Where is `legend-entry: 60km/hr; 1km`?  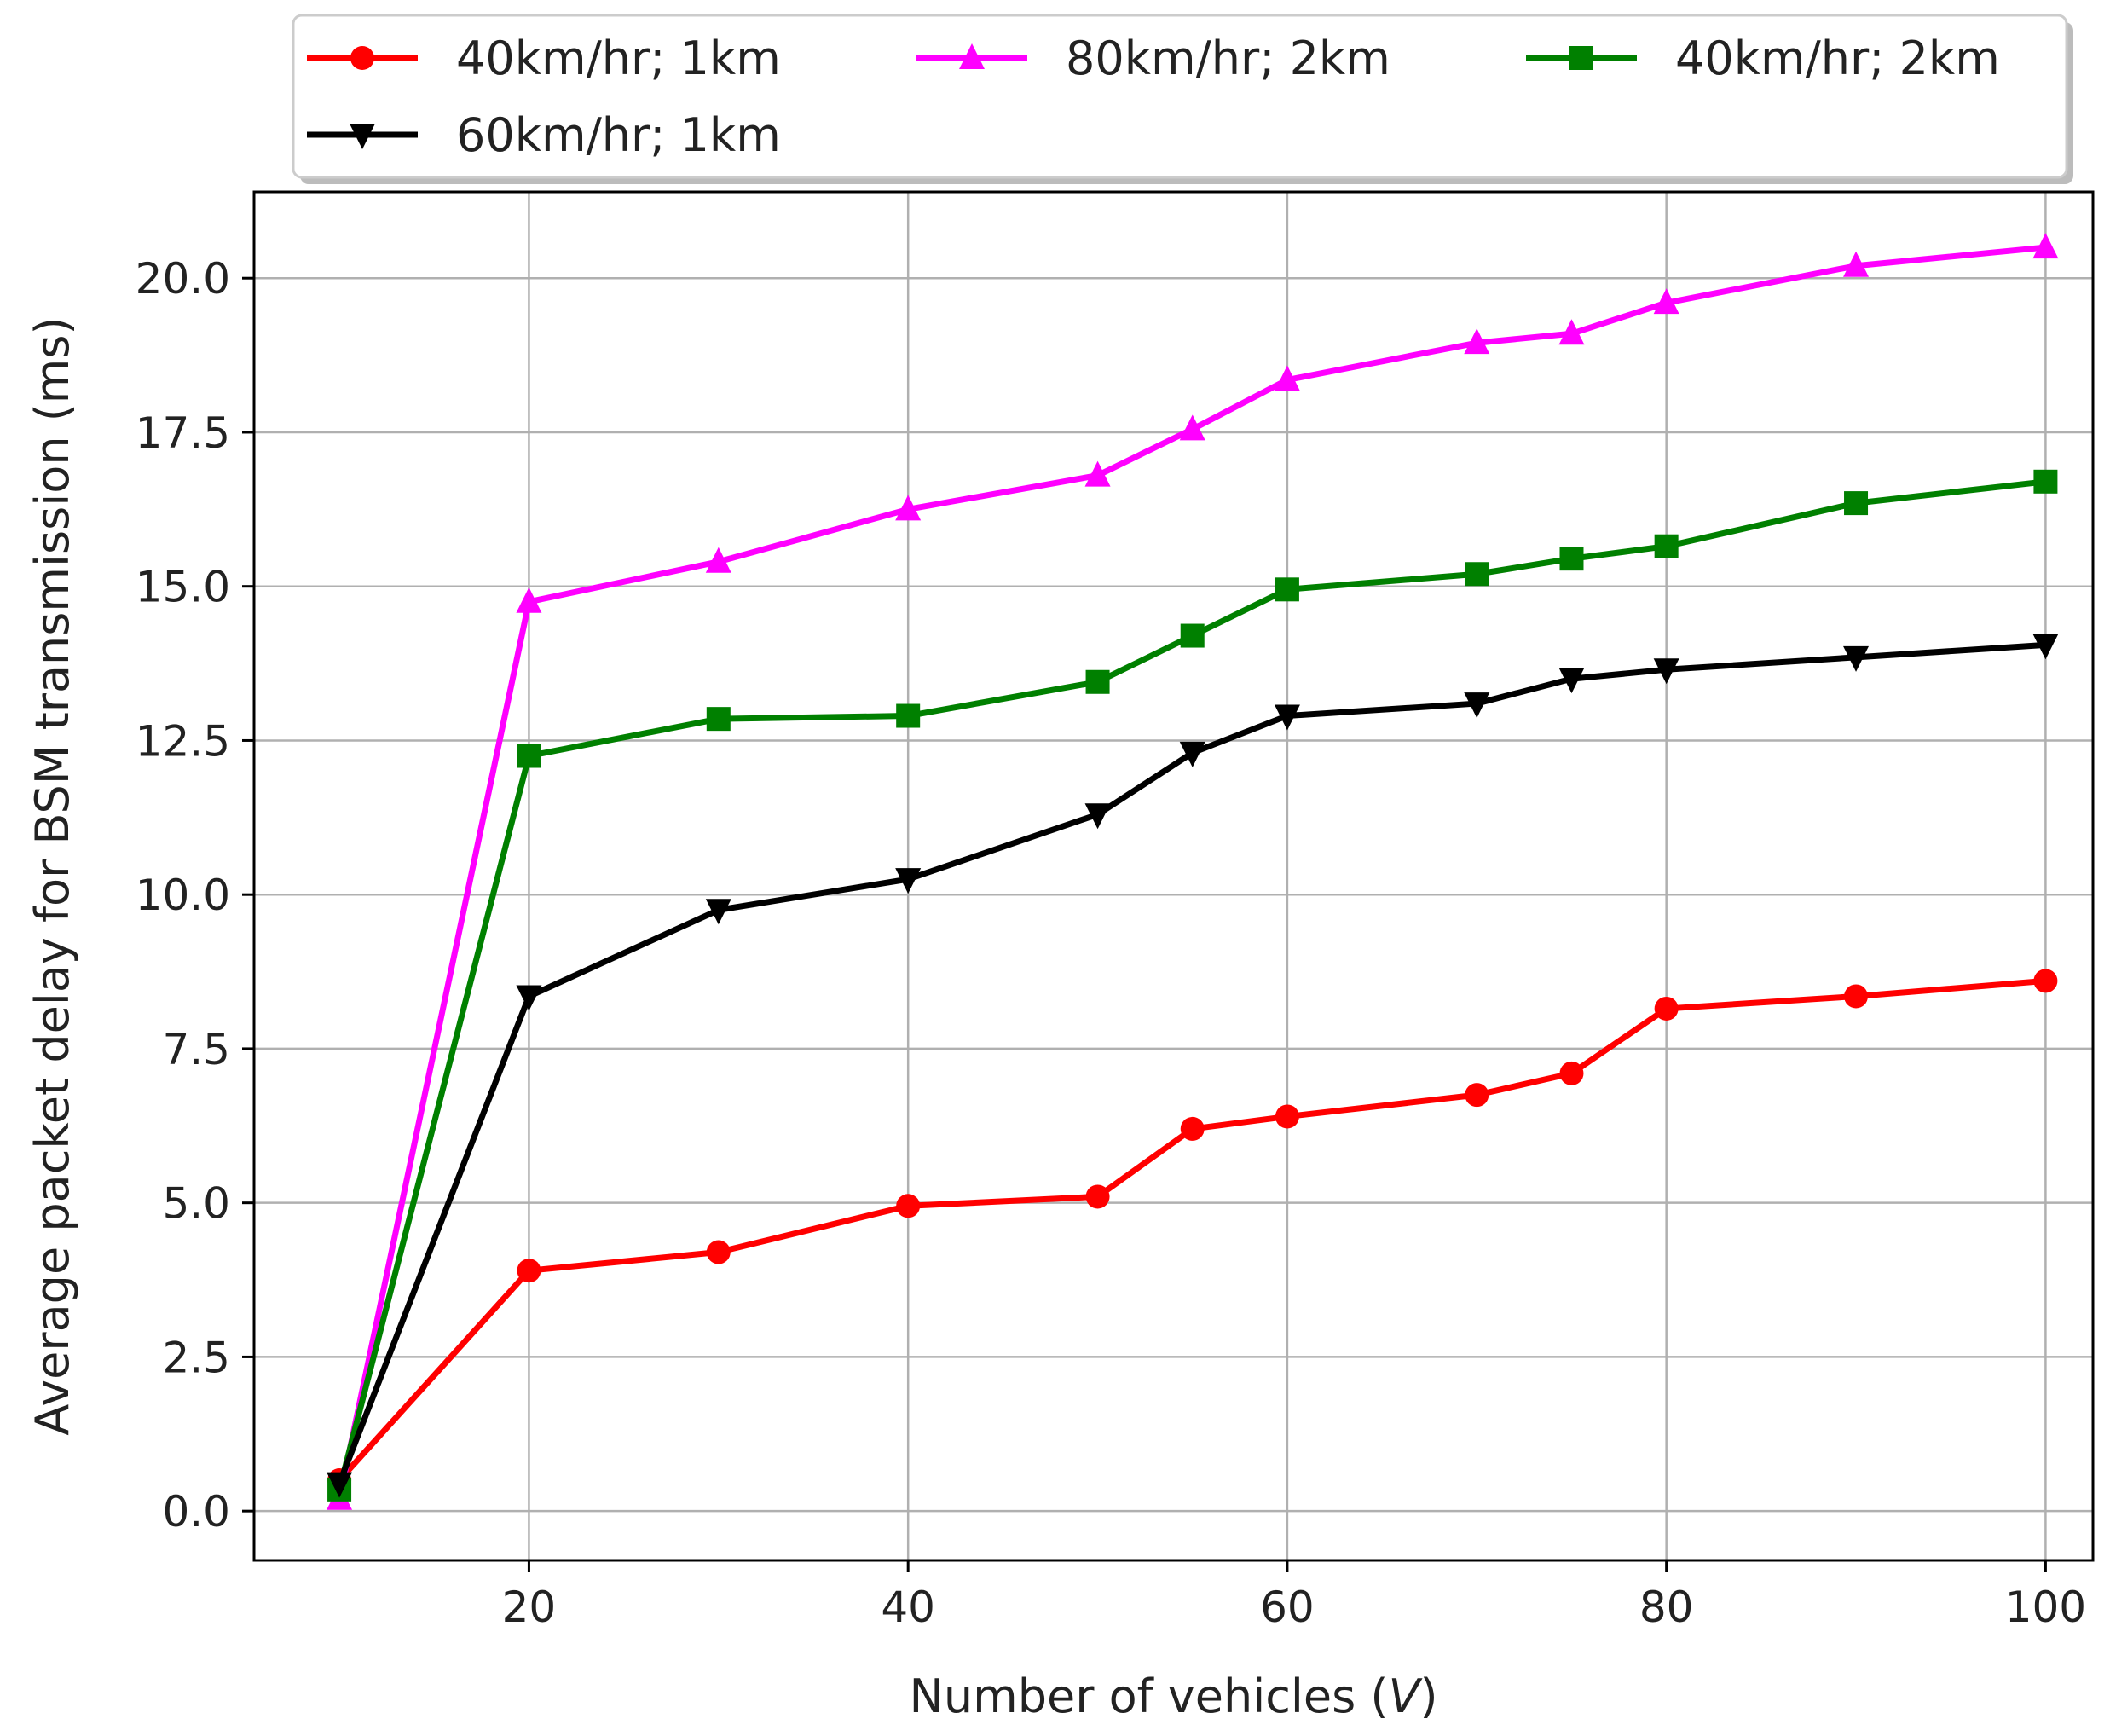 legend-entry: 60km/hr; 1km is located at coordinates (544, 135).